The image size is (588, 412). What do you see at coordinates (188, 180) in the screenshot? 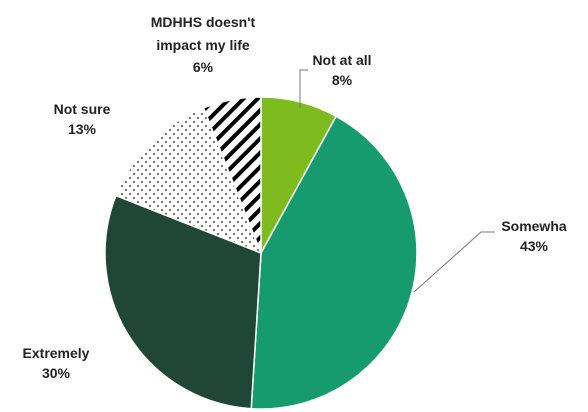
I see `pie-slice-not-sure` at bounding box center [188, 180].